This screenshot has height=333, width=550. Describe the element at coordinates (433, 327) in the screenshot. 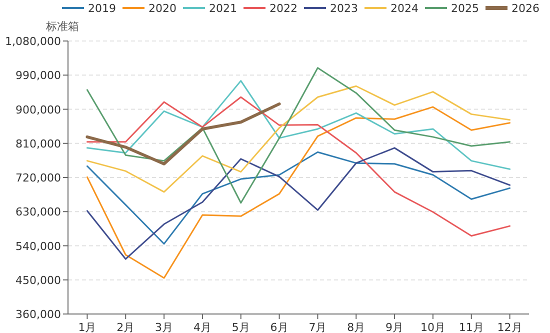

I see `x-tick-label: 10月` at that location.